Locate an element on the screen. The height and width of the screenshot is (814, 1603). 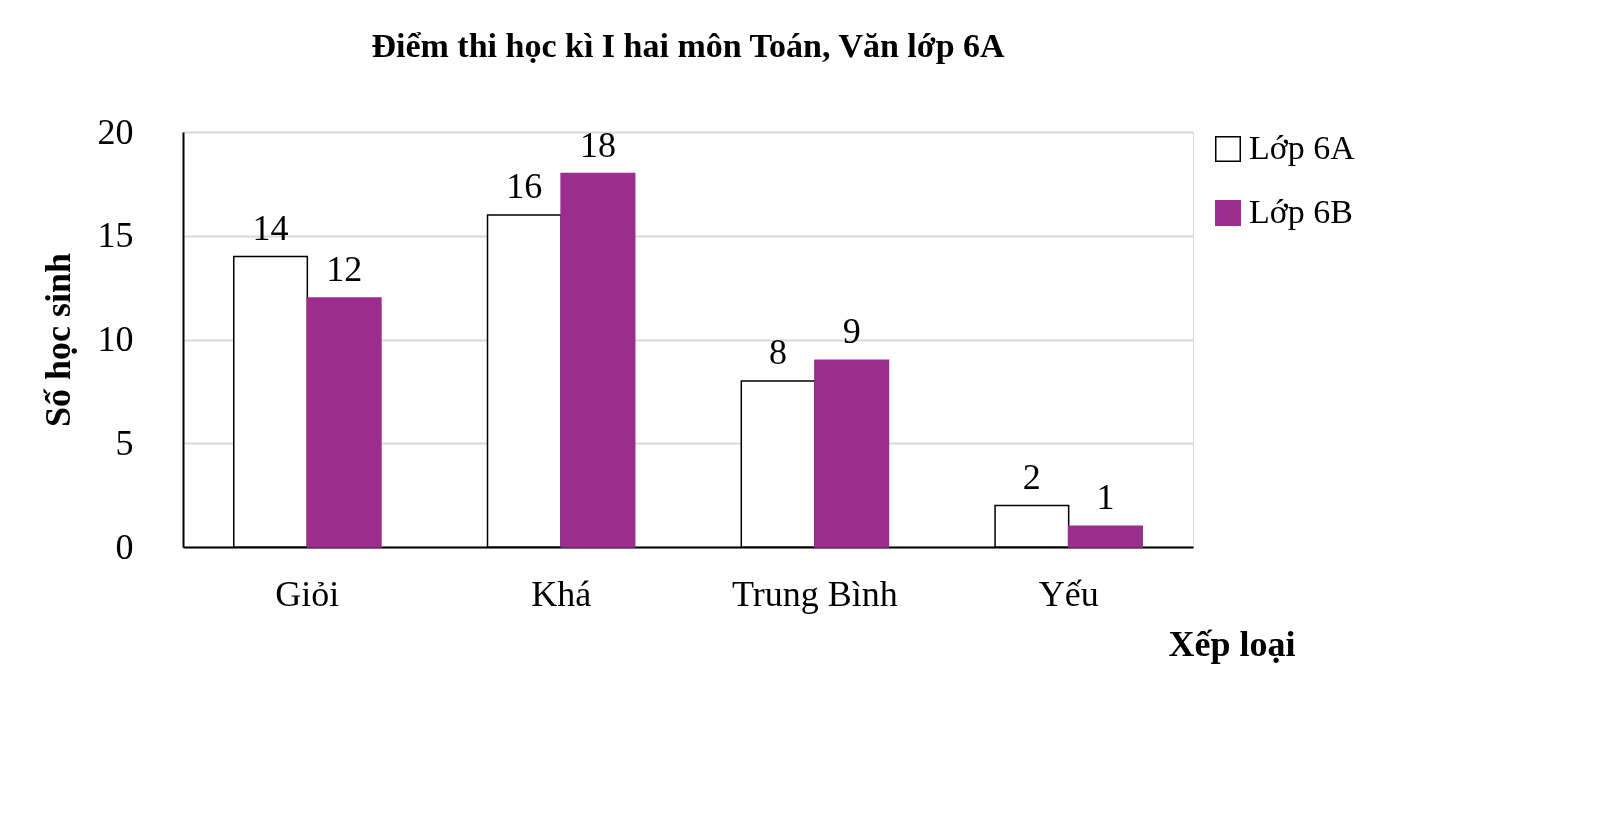
chart-title: Điểm thi học kì I hai môn Toán, Văn lớp 6A is located at coordinates (688, 45).